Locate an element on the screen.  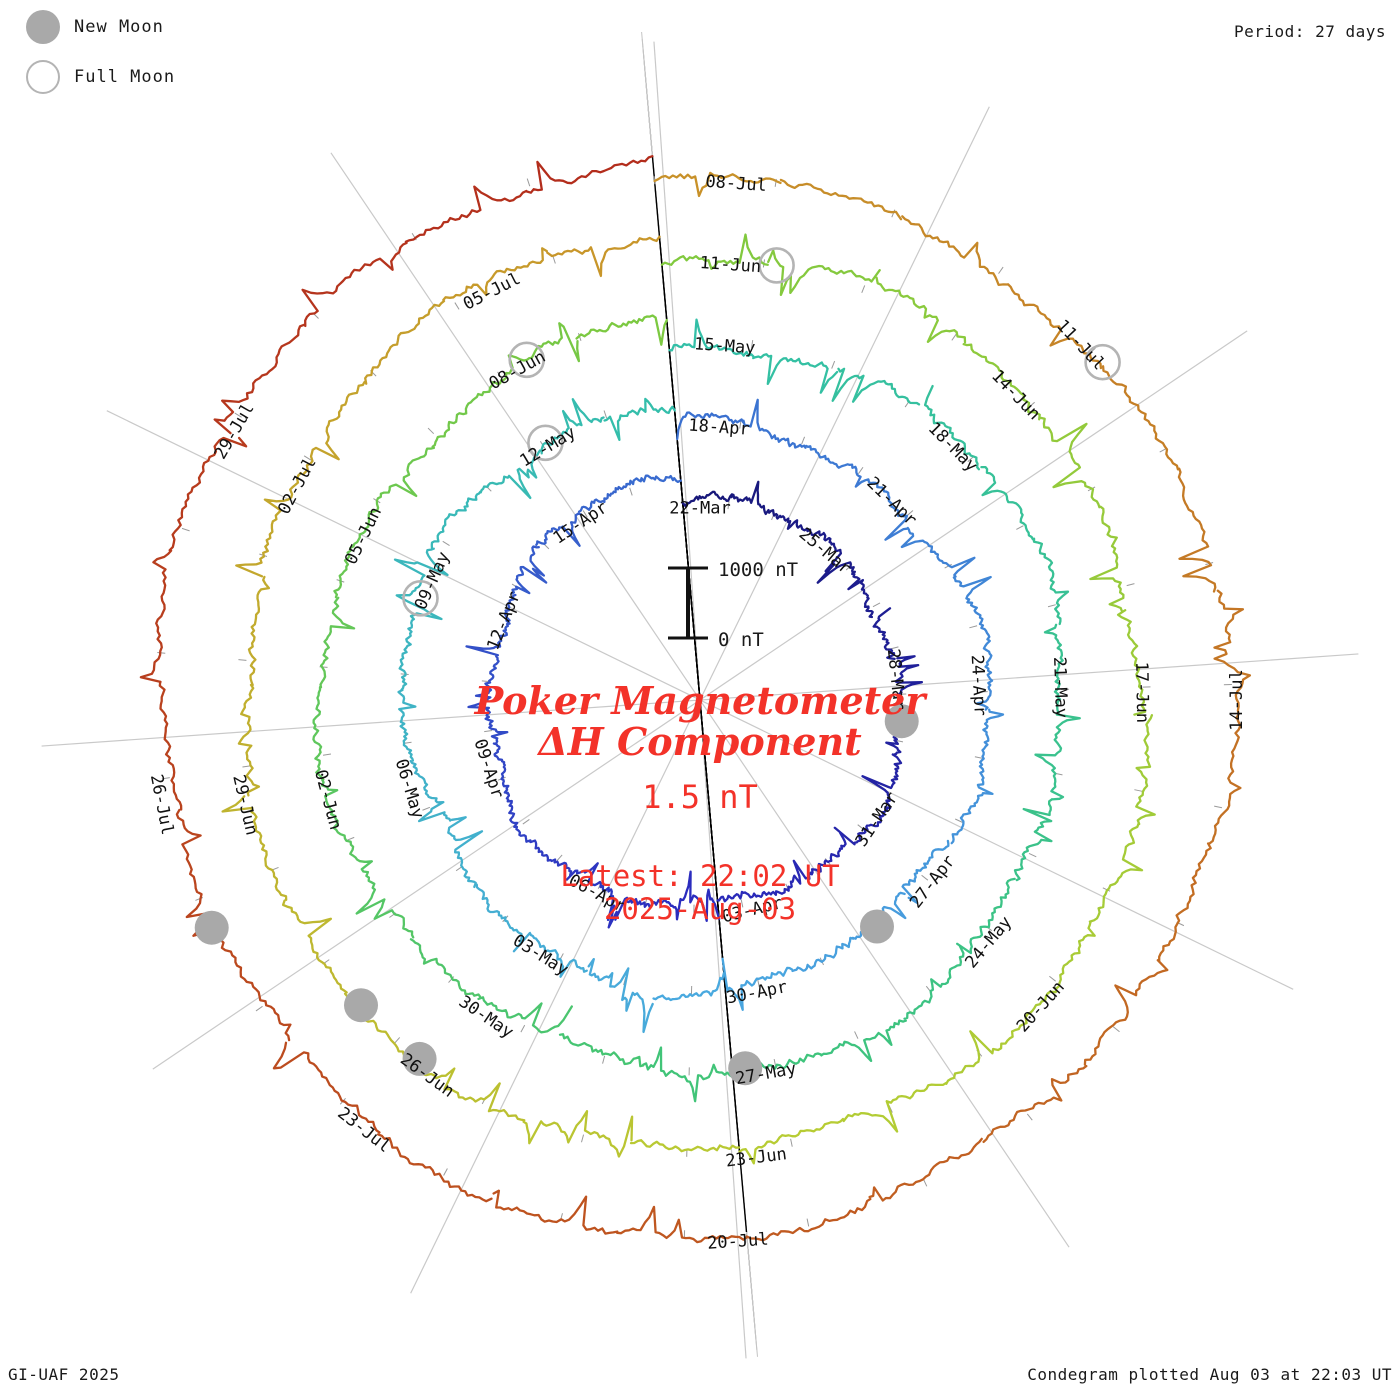
ring-date-label: 18-May is located at coordinates (953, 448).